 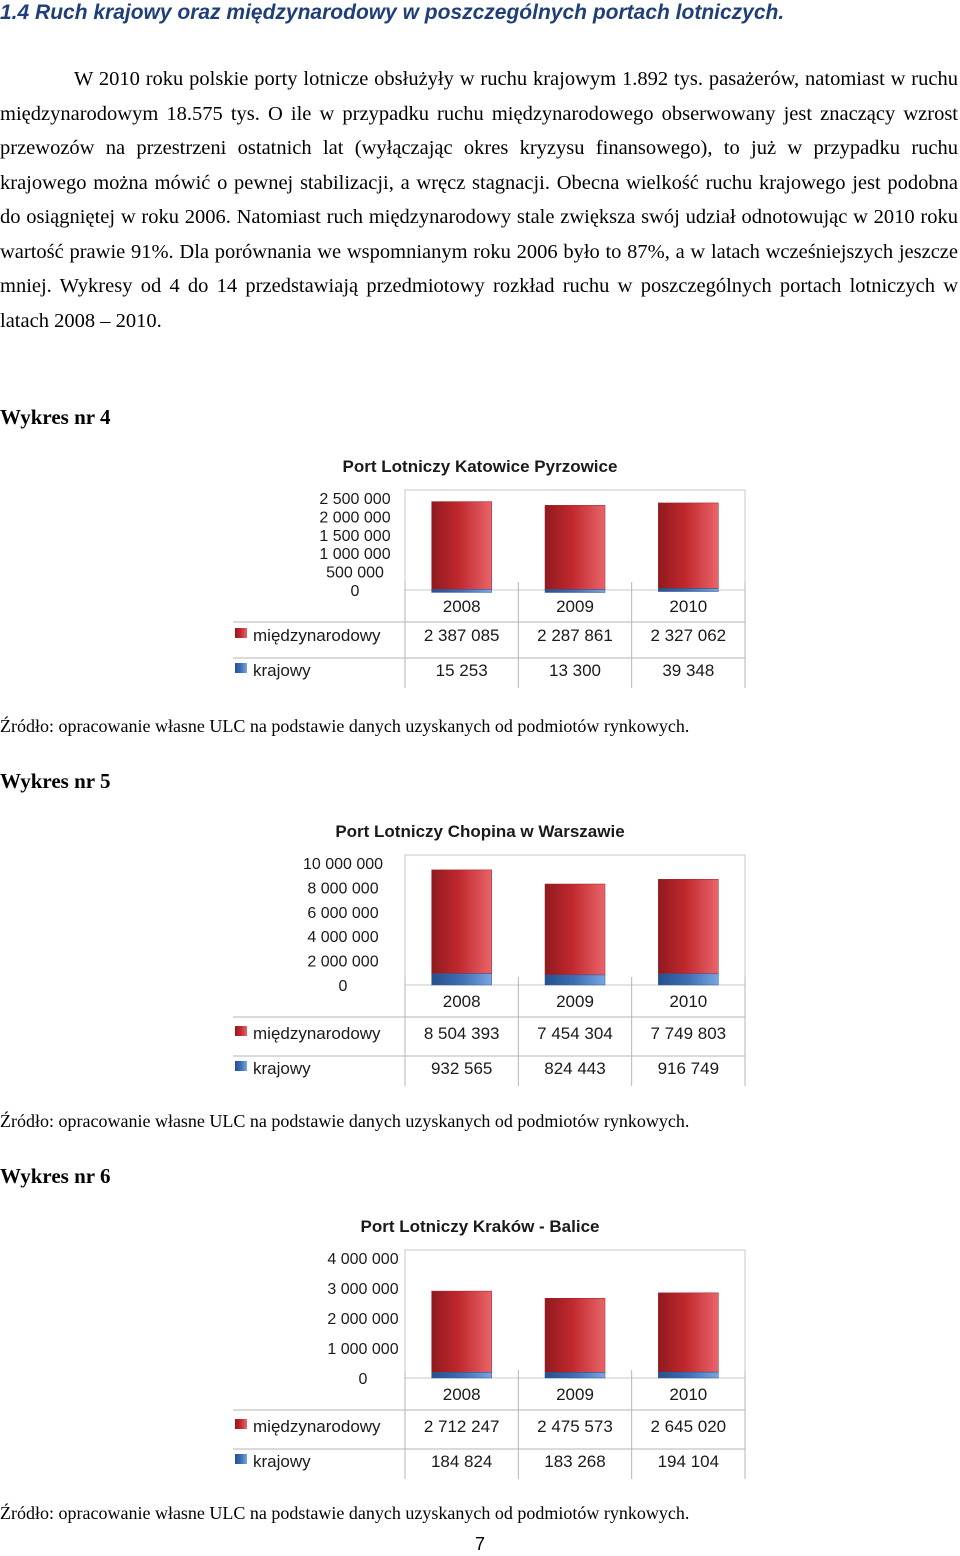 I want to click on data-table-value: 13 300, so click(x=575, y=670).